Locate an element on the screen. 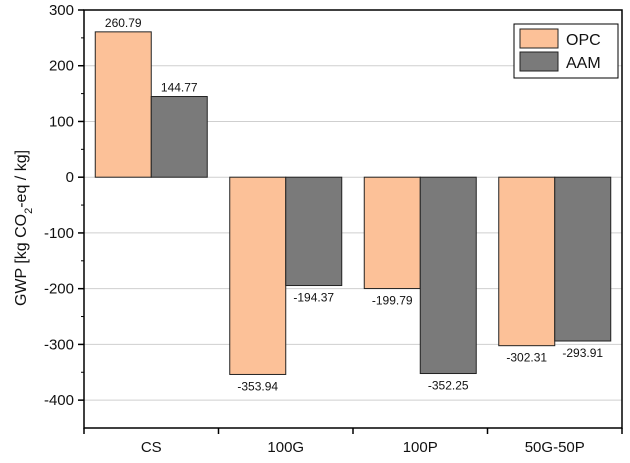 The height and width of the screenshot is (463, 630). y-tick-label: 0 is located at coordinates (70, 177).